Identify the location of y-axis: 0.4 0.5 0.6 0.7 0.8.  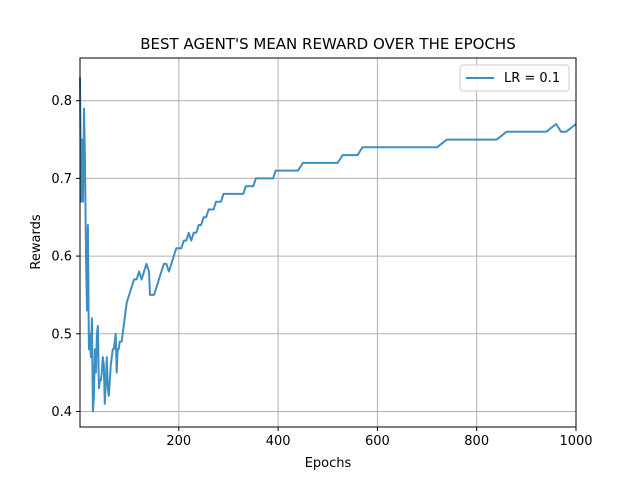
(65, 257).